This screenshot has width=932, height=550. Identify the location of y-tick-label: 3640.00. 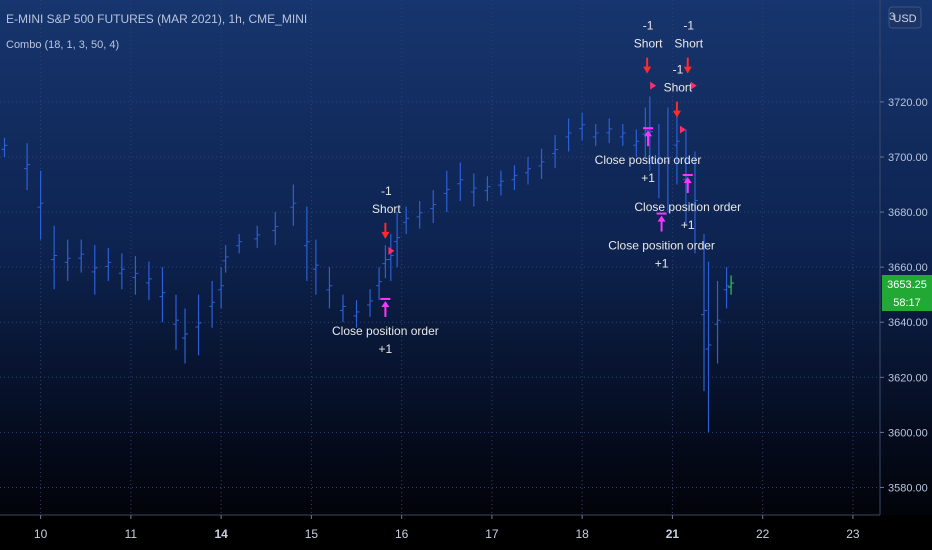
(908, 323).